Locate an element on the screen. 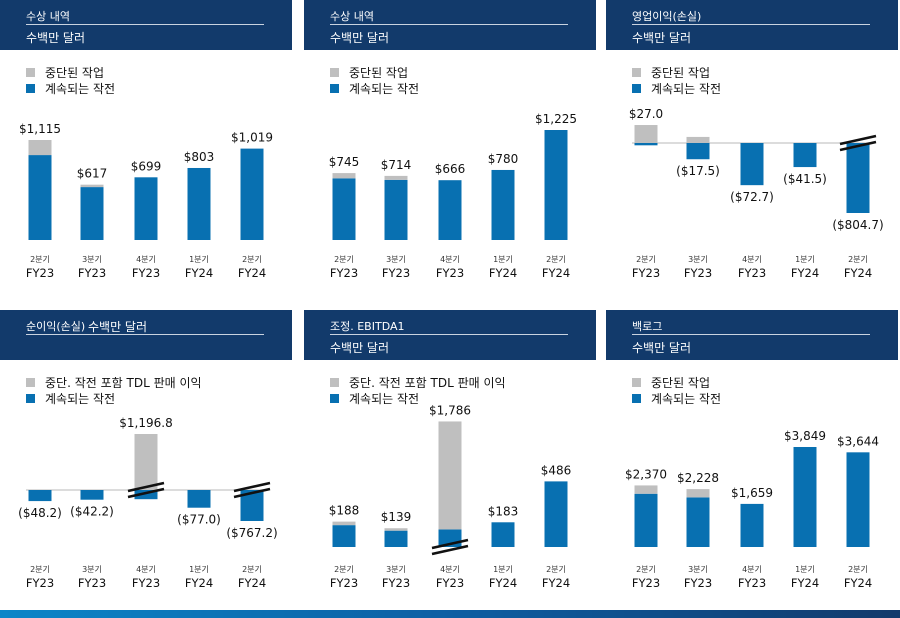  legend-label: 중단. 작전 포함 TDL 판매 이익 is located at coordinates (123, 382).